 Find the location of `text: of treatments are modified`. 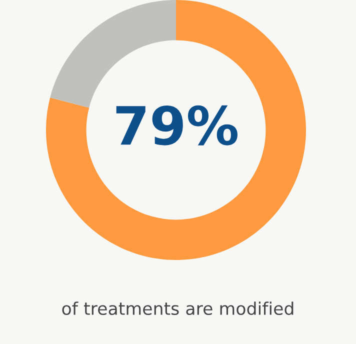

text: of treatments are modified is located at coordinates (178, 309).